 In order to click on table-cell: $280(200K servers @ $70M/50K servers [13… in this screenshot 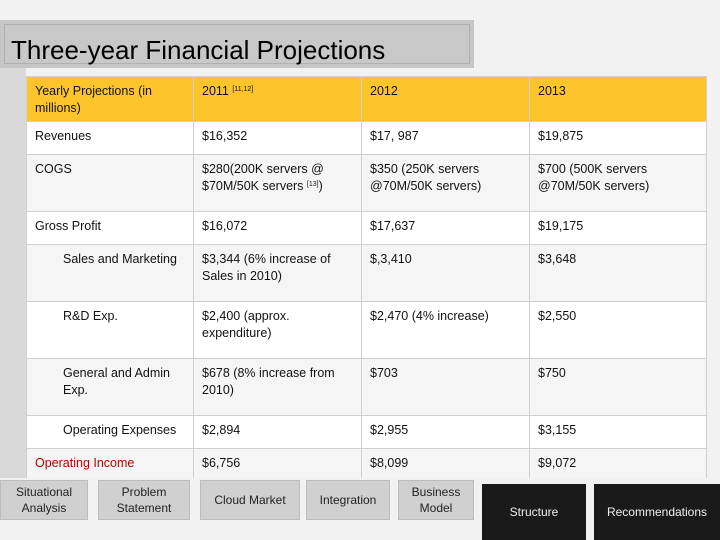, I will do `click(277, 183)`.